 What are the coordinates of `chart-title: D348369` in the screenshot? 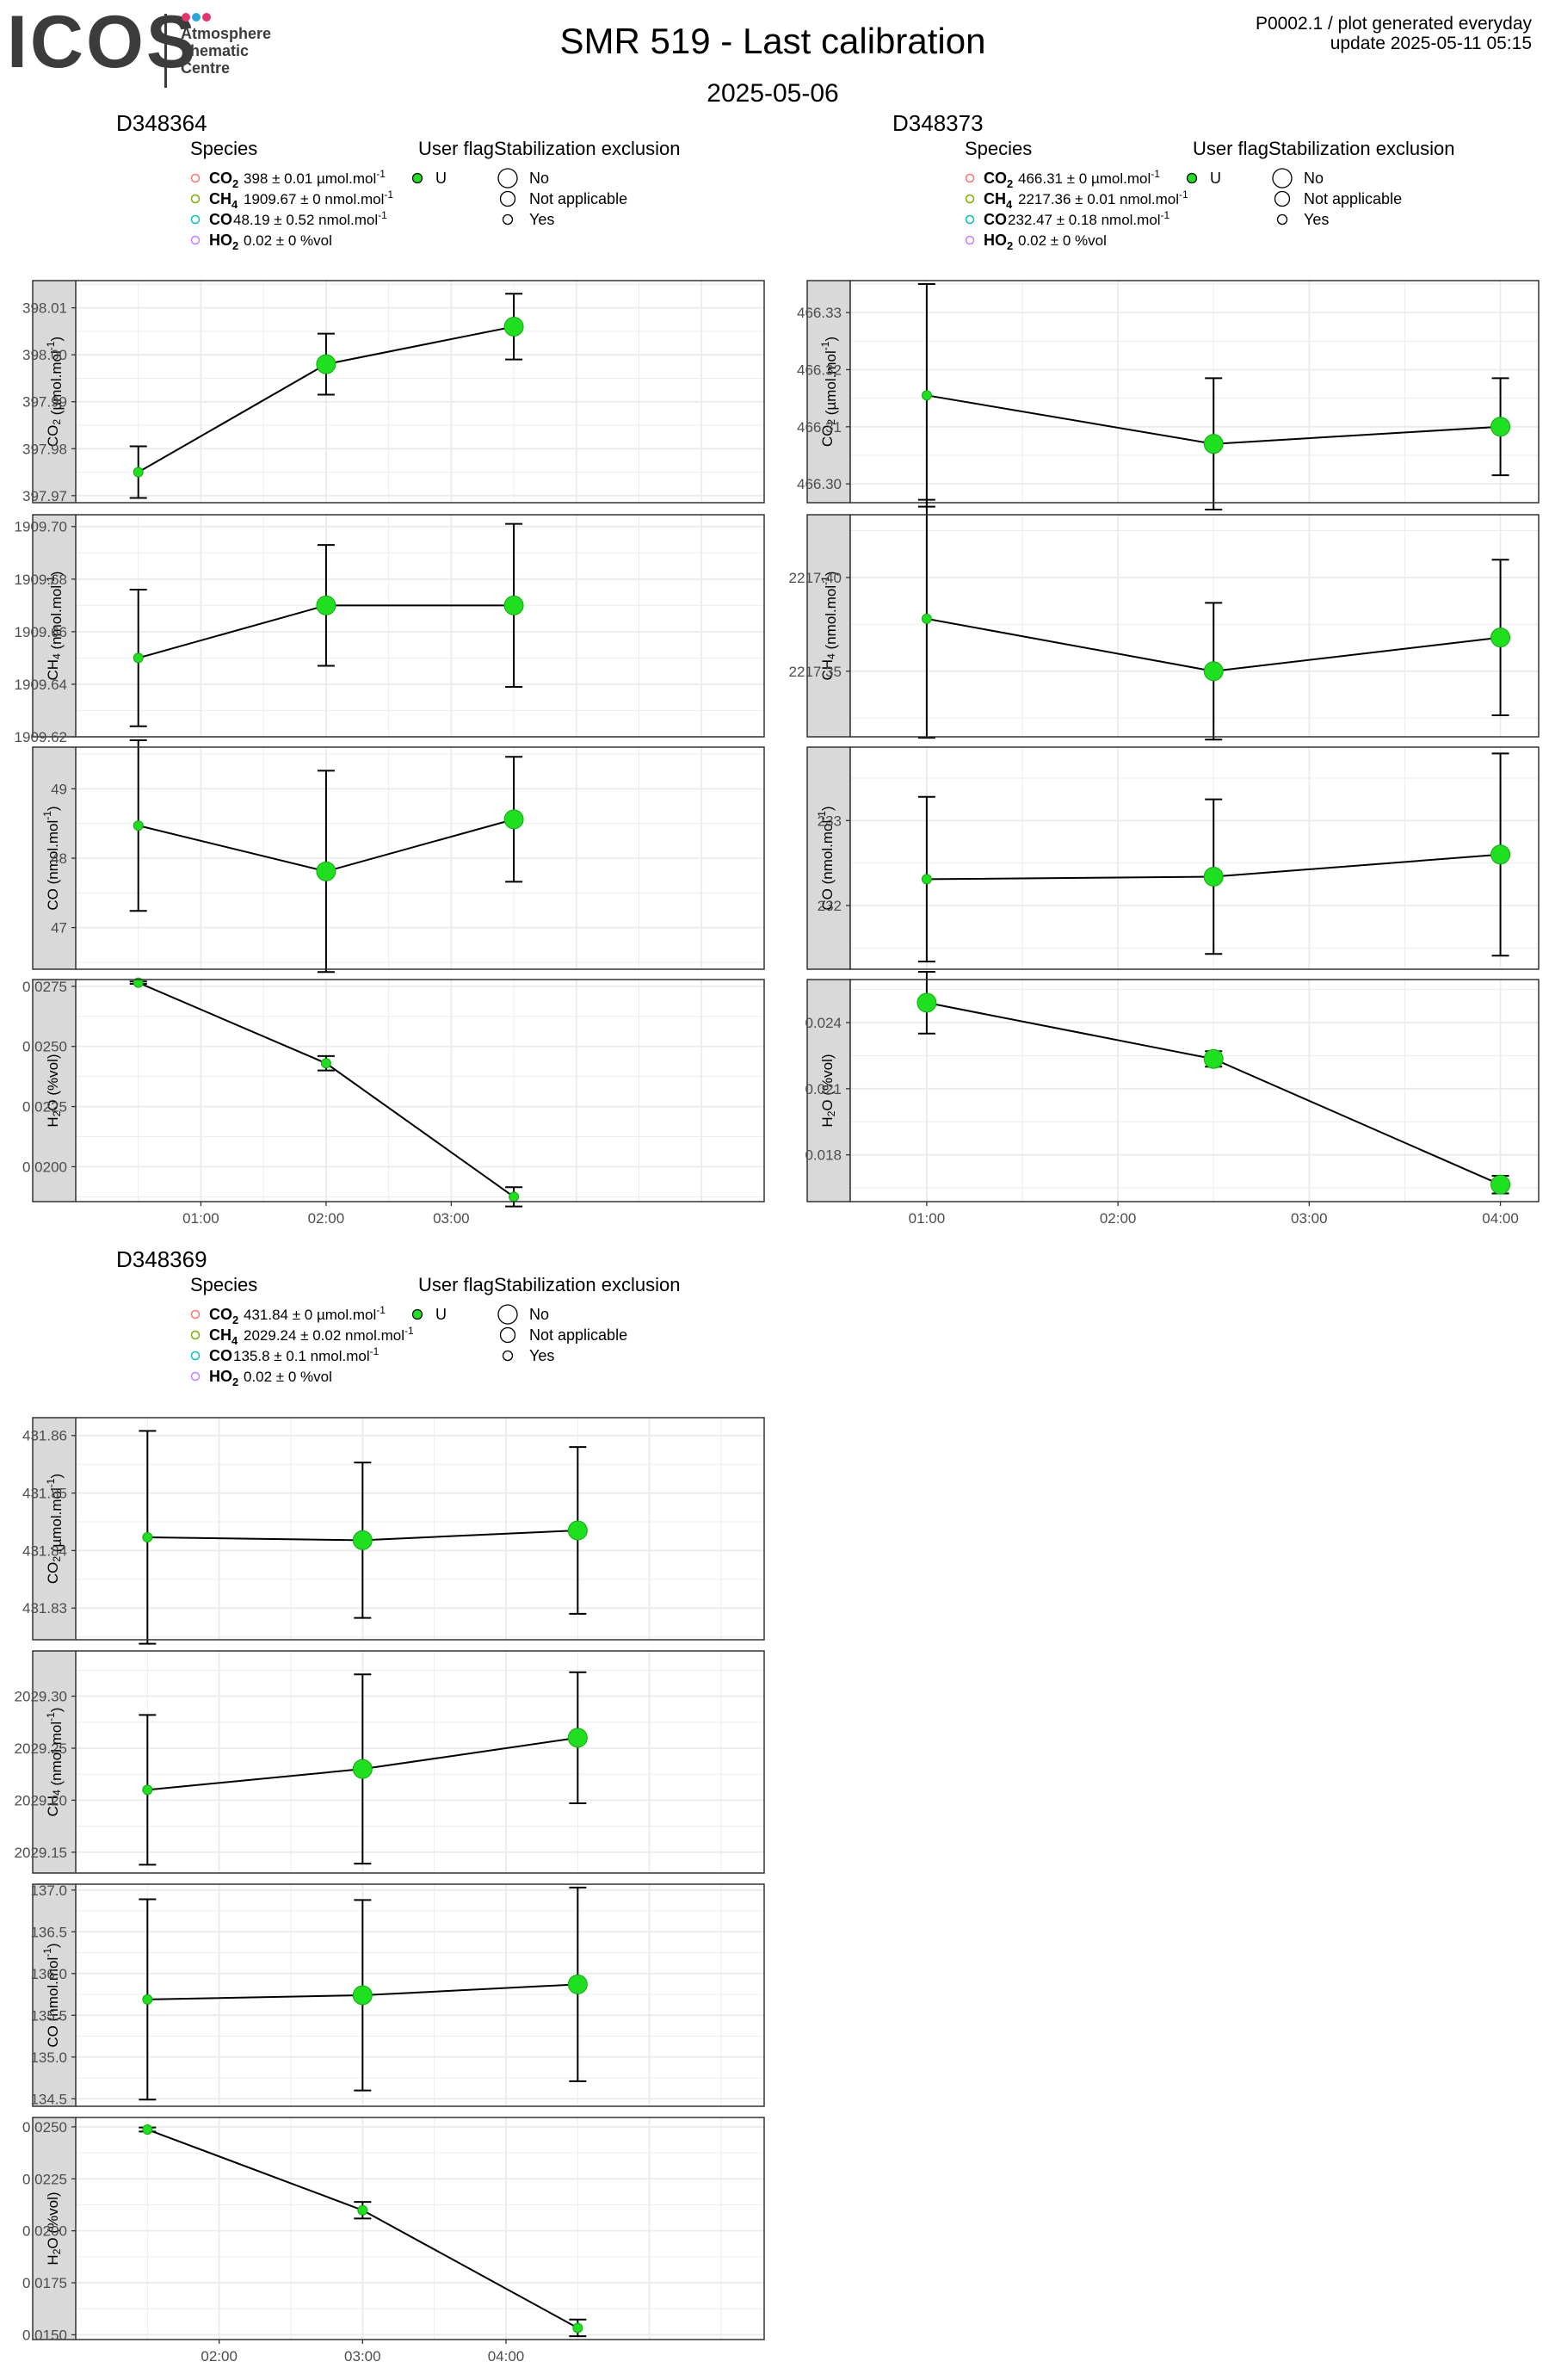 It's located at (161, 1259).